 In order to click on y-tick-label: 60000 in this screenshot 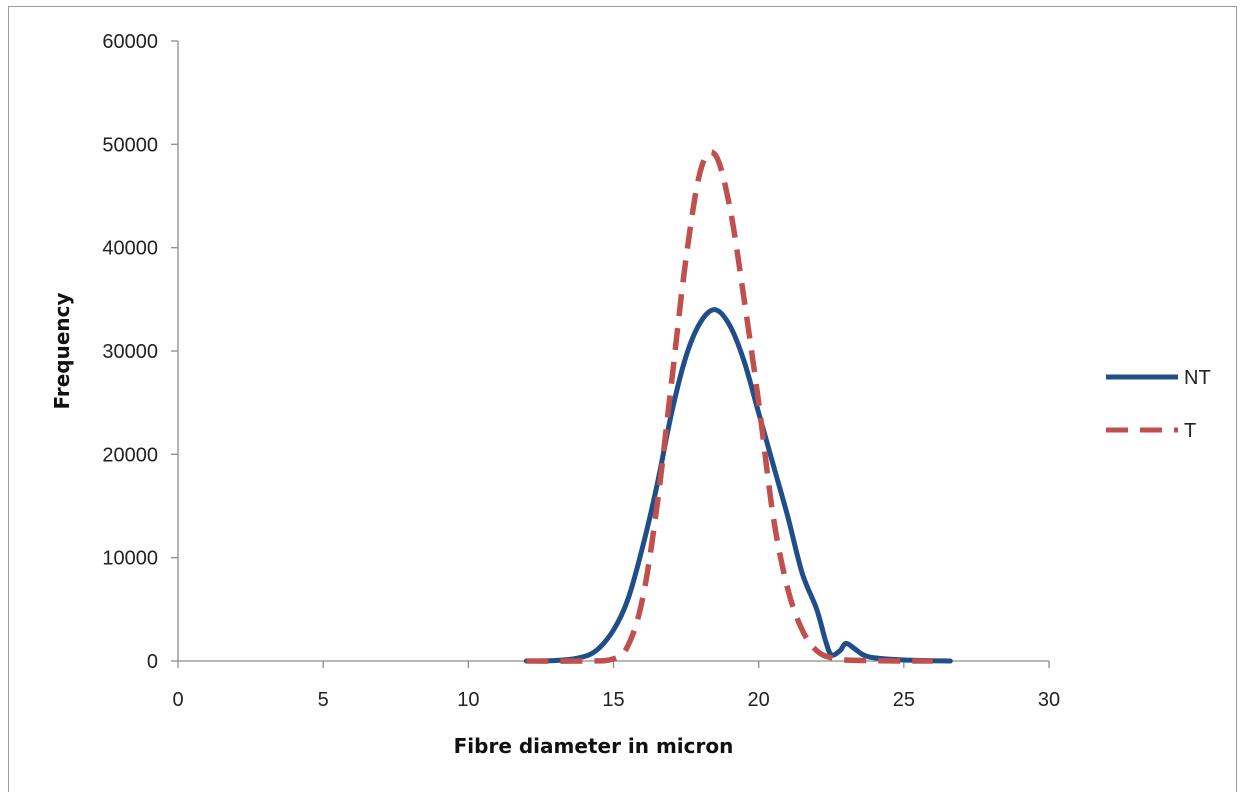, I will do `click(130, 42)`.